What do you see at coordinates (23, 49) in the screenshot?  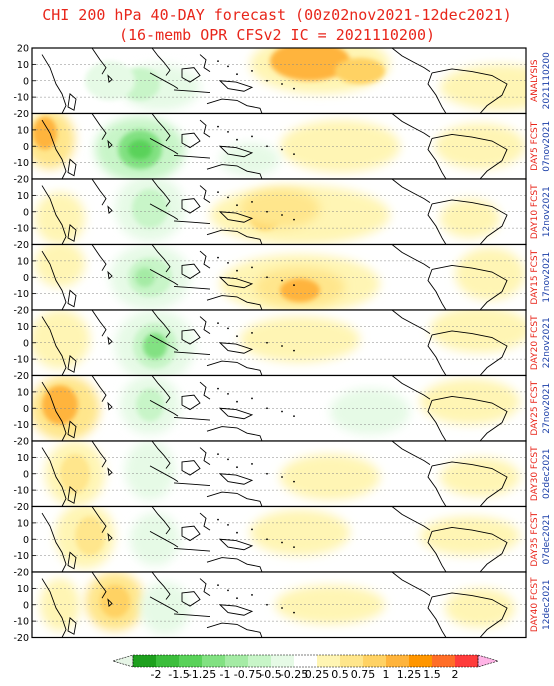 I see `y-tick-label: 20` at bounding box center [23, 49].